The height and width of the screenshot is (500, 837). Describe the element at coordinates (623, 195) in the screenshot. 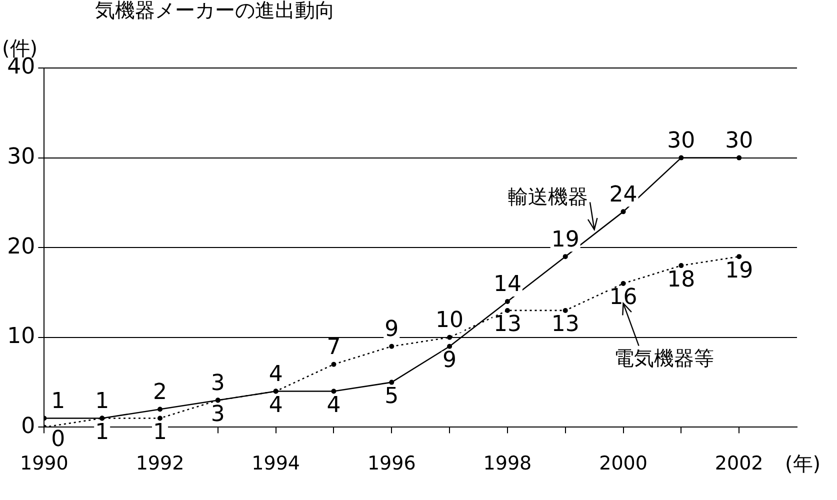

I see `data-label: 24` at that location.